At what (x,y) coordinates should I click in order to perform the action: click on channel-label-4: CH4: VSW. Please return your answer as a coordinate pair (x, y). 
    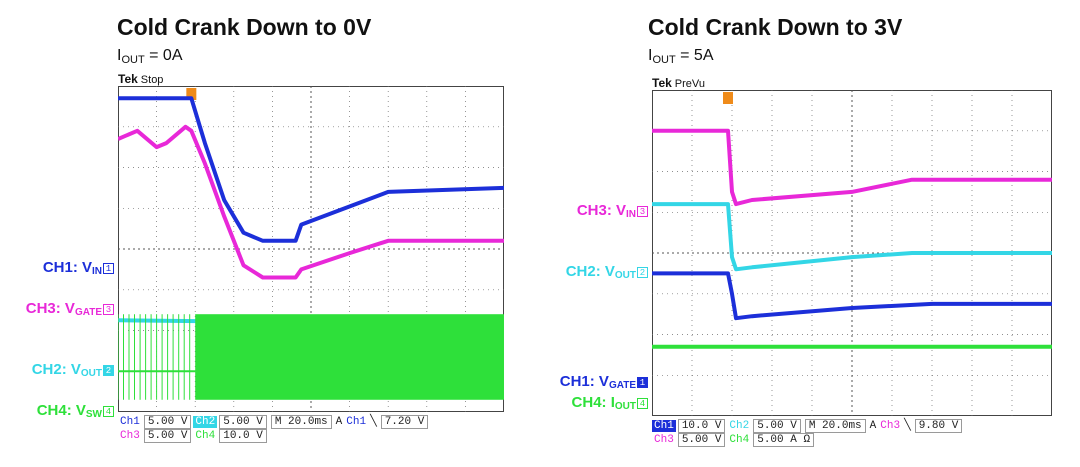
    Looking at the image, I should click on (69, 411).